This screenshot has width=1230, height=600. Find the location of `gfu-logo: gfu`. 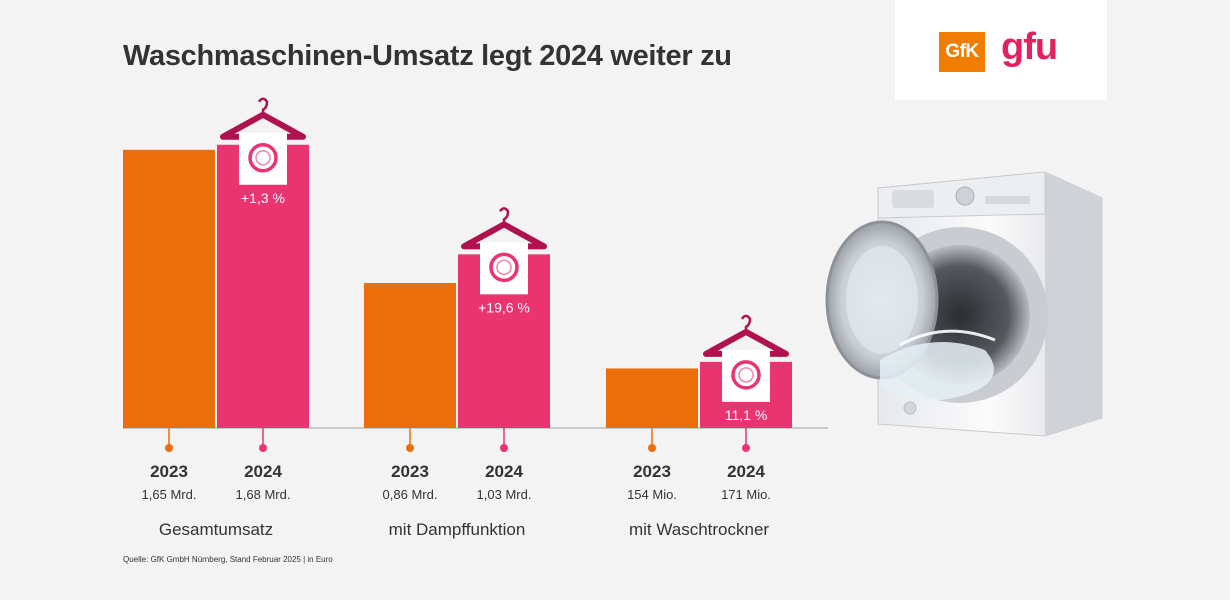

gfu-logo: gfu is located at coordinates (1029, 47).